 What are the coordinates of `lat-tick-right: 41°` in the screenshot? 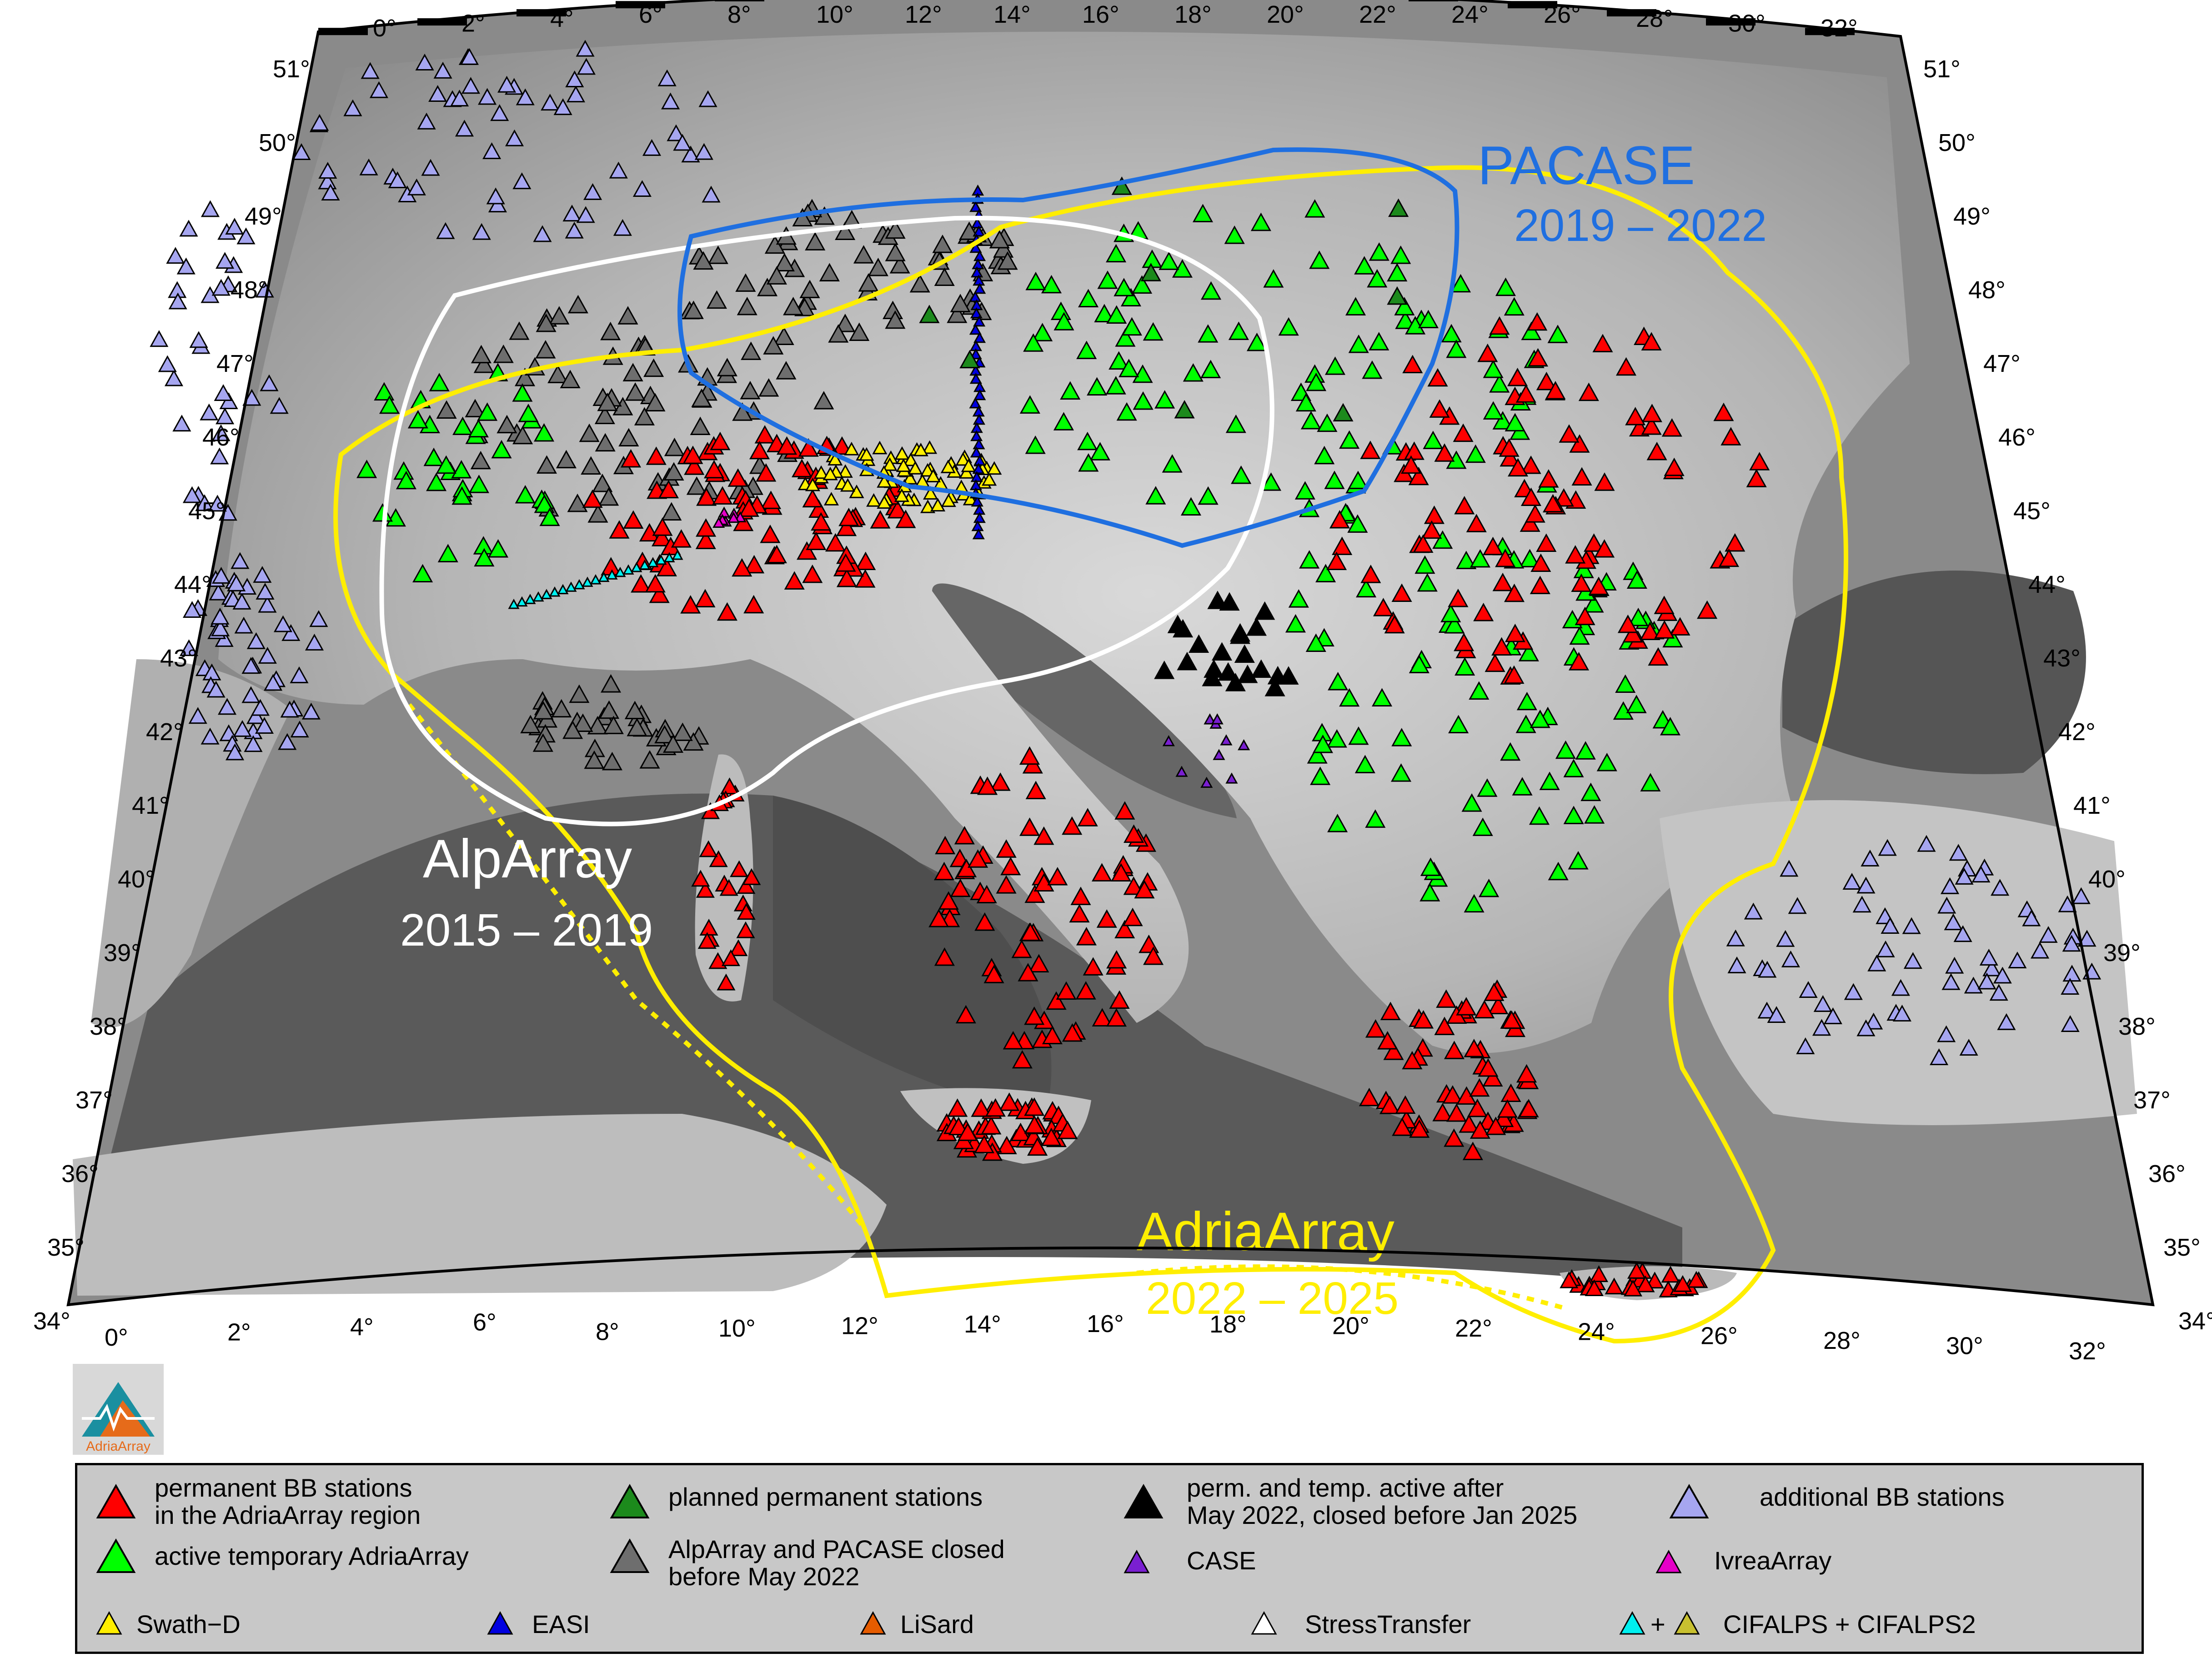 It's located at (2092, 805).